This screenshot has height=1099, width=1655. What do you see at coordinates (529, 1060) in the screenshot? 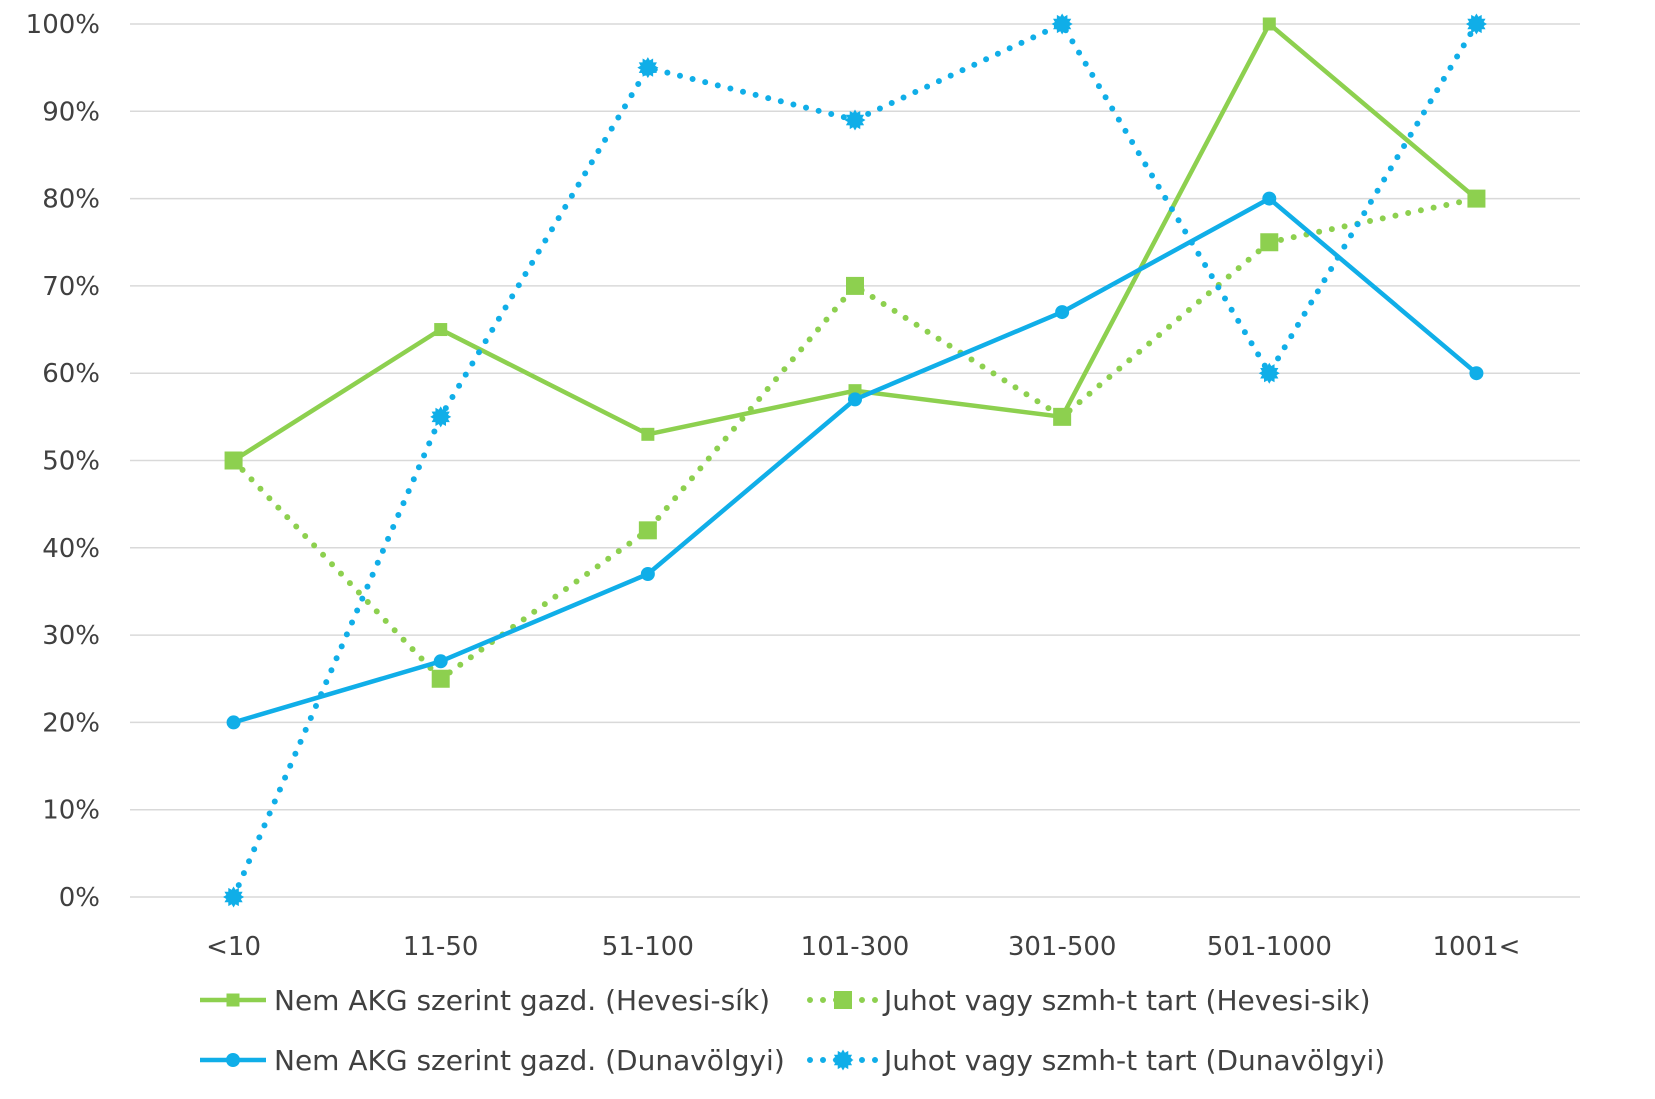
I see `legend-label: Nem AKG szerint gazd. (Dunavölgyi)` at bounding box center [529, 1060].